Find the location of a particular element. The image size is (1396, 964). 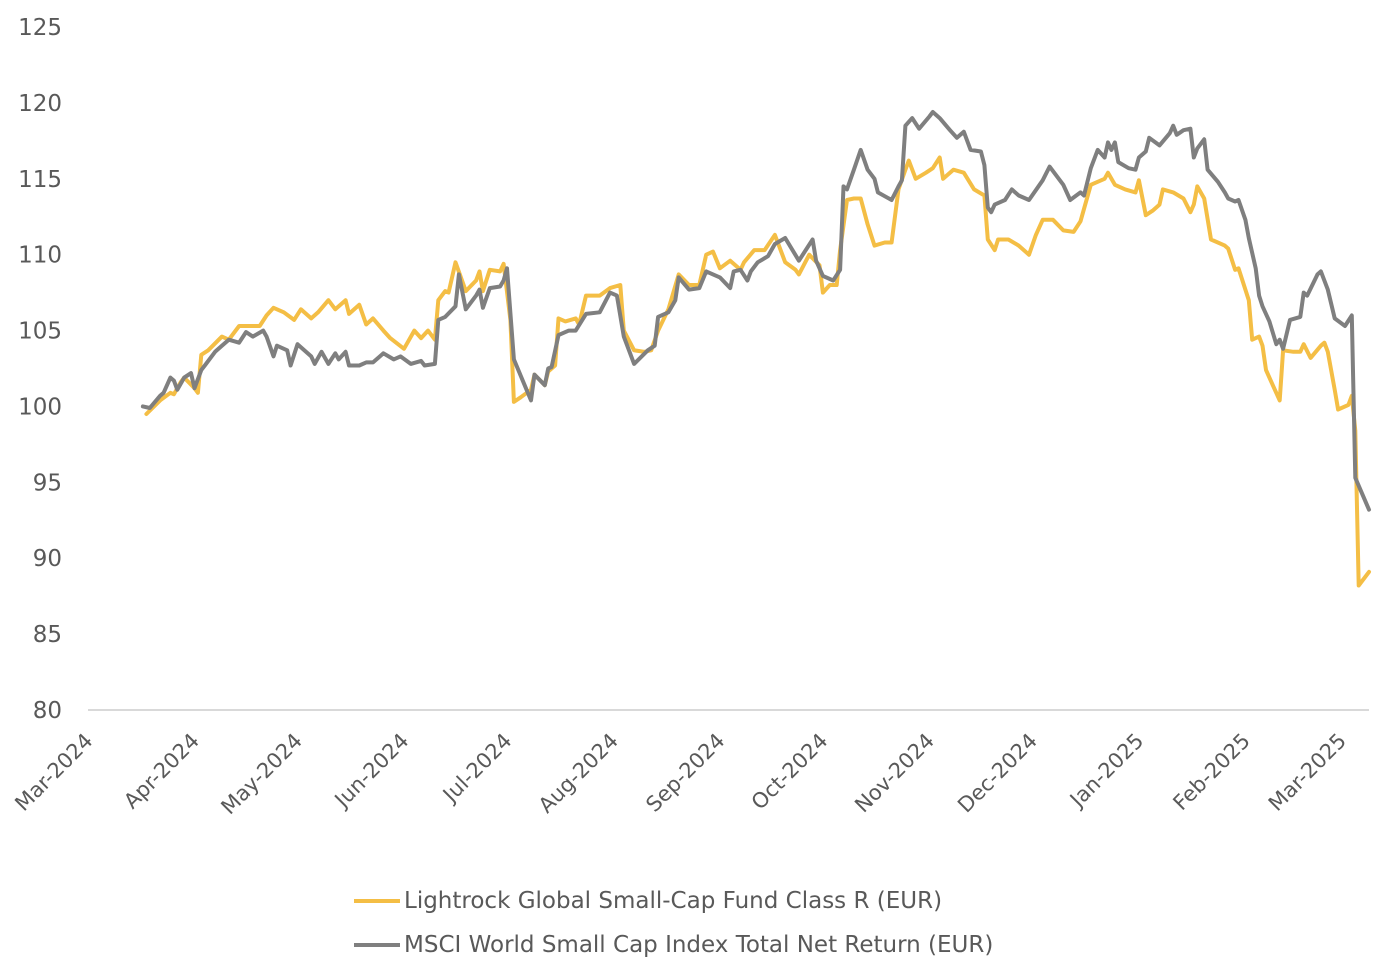

y-tick-label: 90 is located at coordinates (47, 559).